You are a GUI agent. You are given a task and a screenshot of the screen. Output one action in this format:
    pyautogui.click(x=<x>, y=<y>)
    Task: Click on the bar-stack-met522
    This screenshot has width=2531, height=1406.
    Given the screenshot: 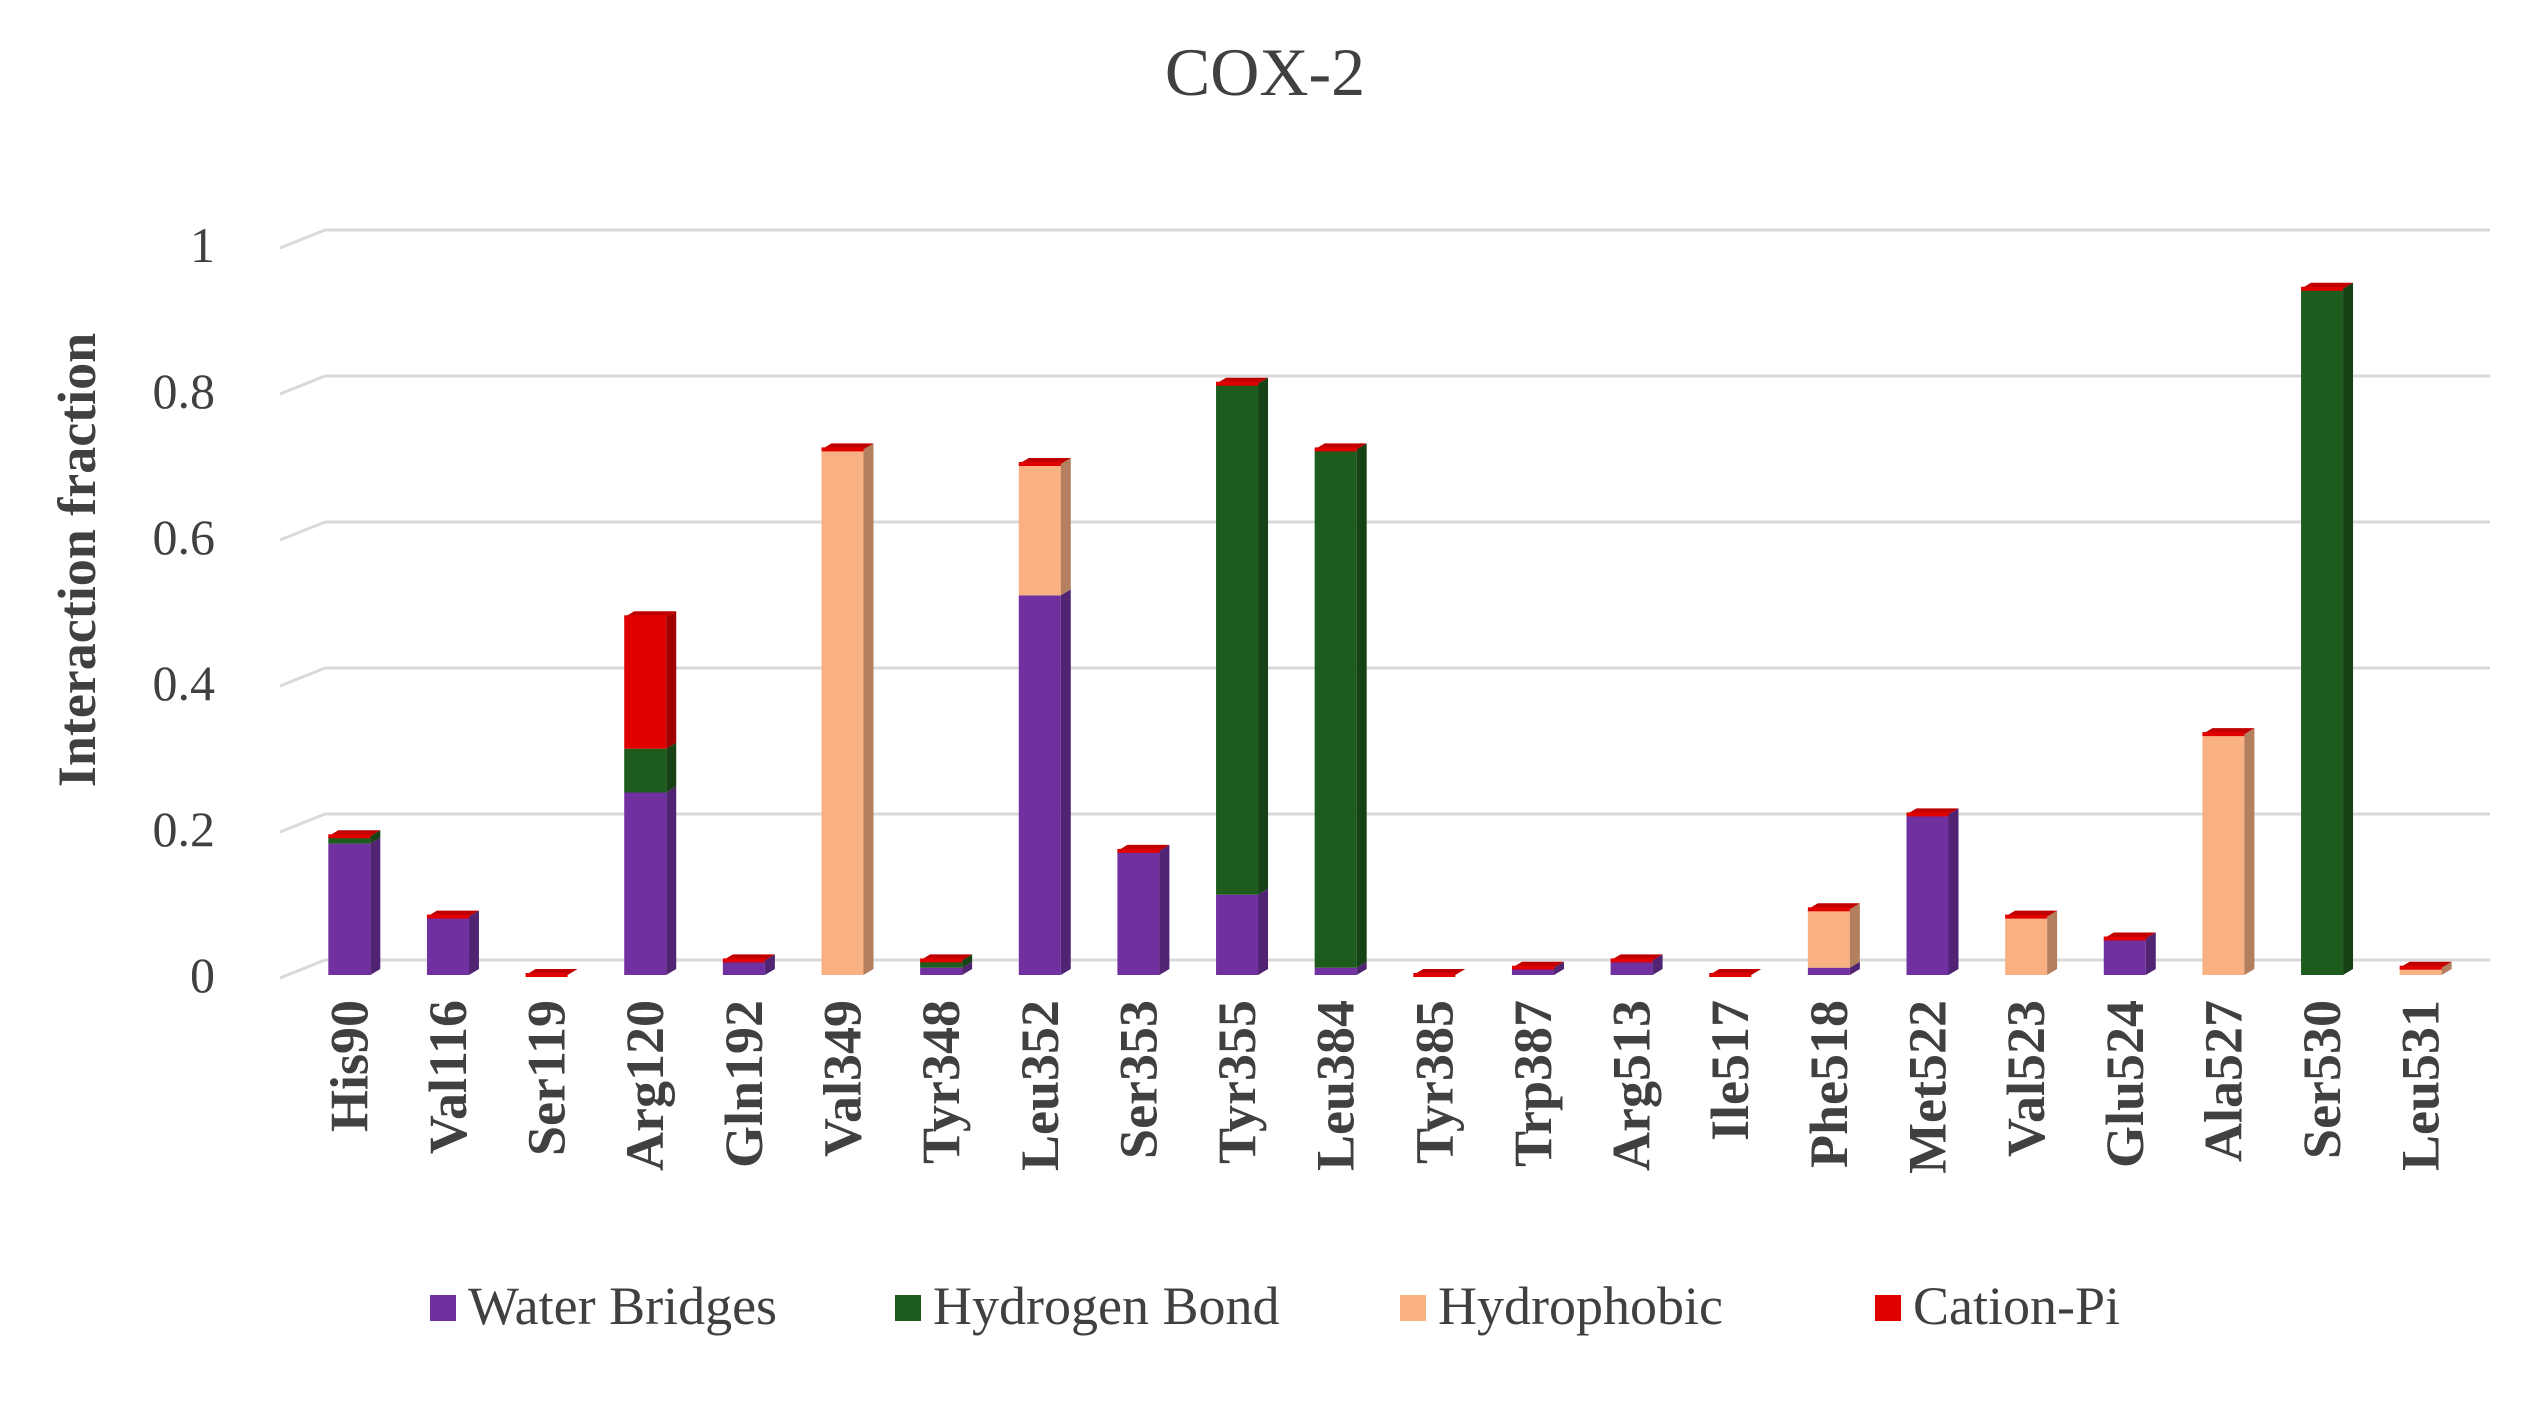 What is the action you would take?
    pyautogui.click(x=1932, y=891)
    